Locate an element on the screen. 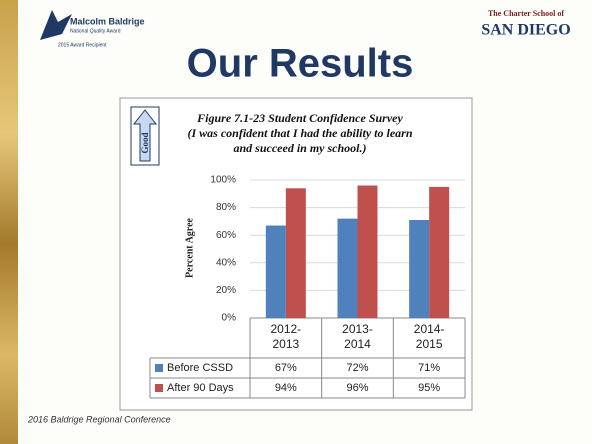 This screenshot has height=444, width=592. y-axis-label: Percent Agree is located at coordinates (189, 248).